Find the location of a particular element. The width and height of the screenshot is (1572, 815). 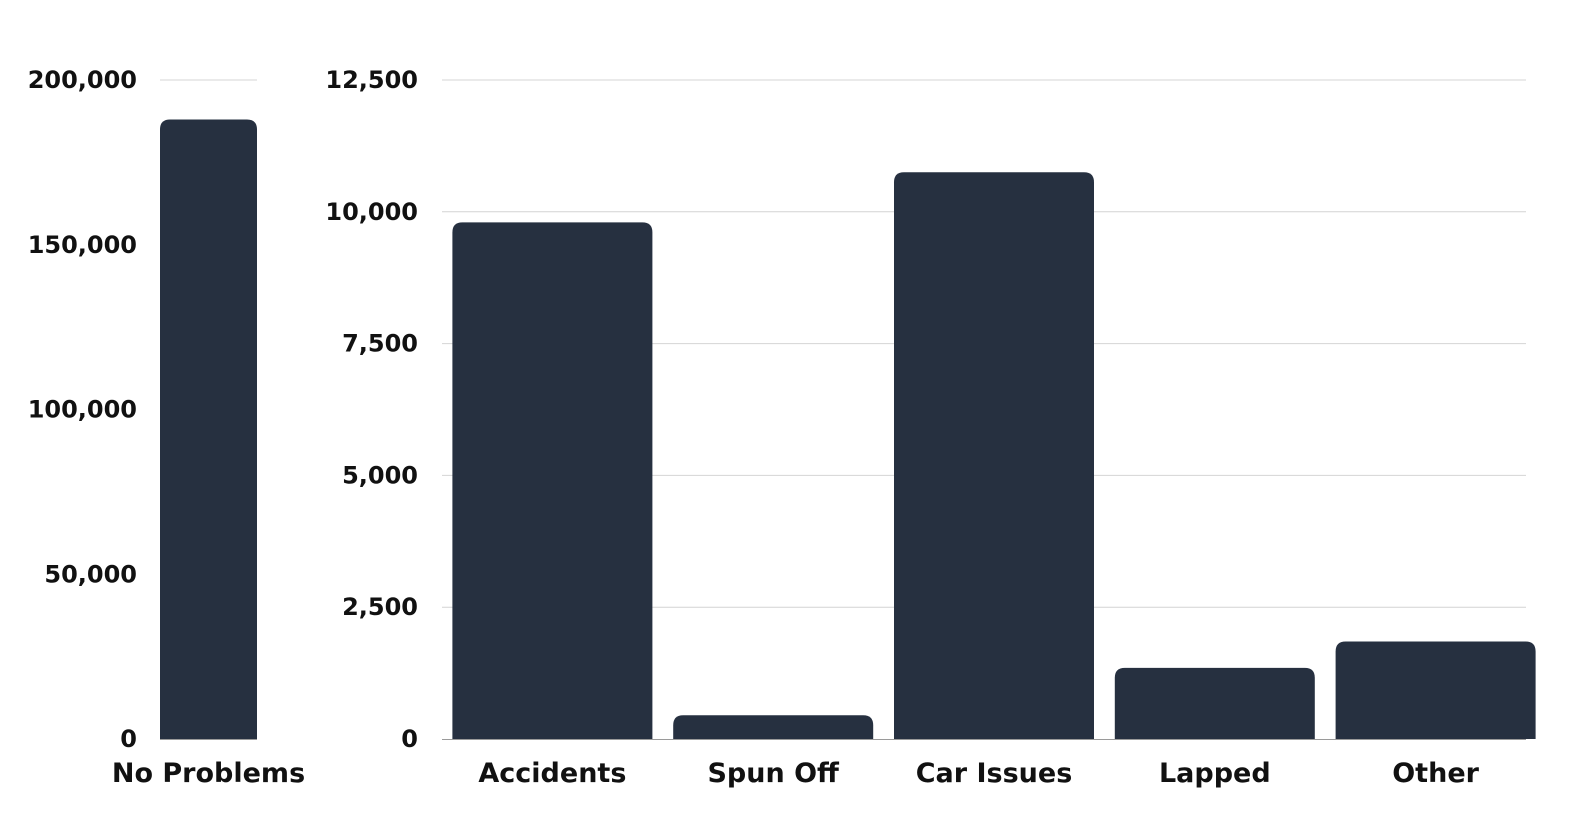

bar-no-problems is located at coordinates (208, 429).